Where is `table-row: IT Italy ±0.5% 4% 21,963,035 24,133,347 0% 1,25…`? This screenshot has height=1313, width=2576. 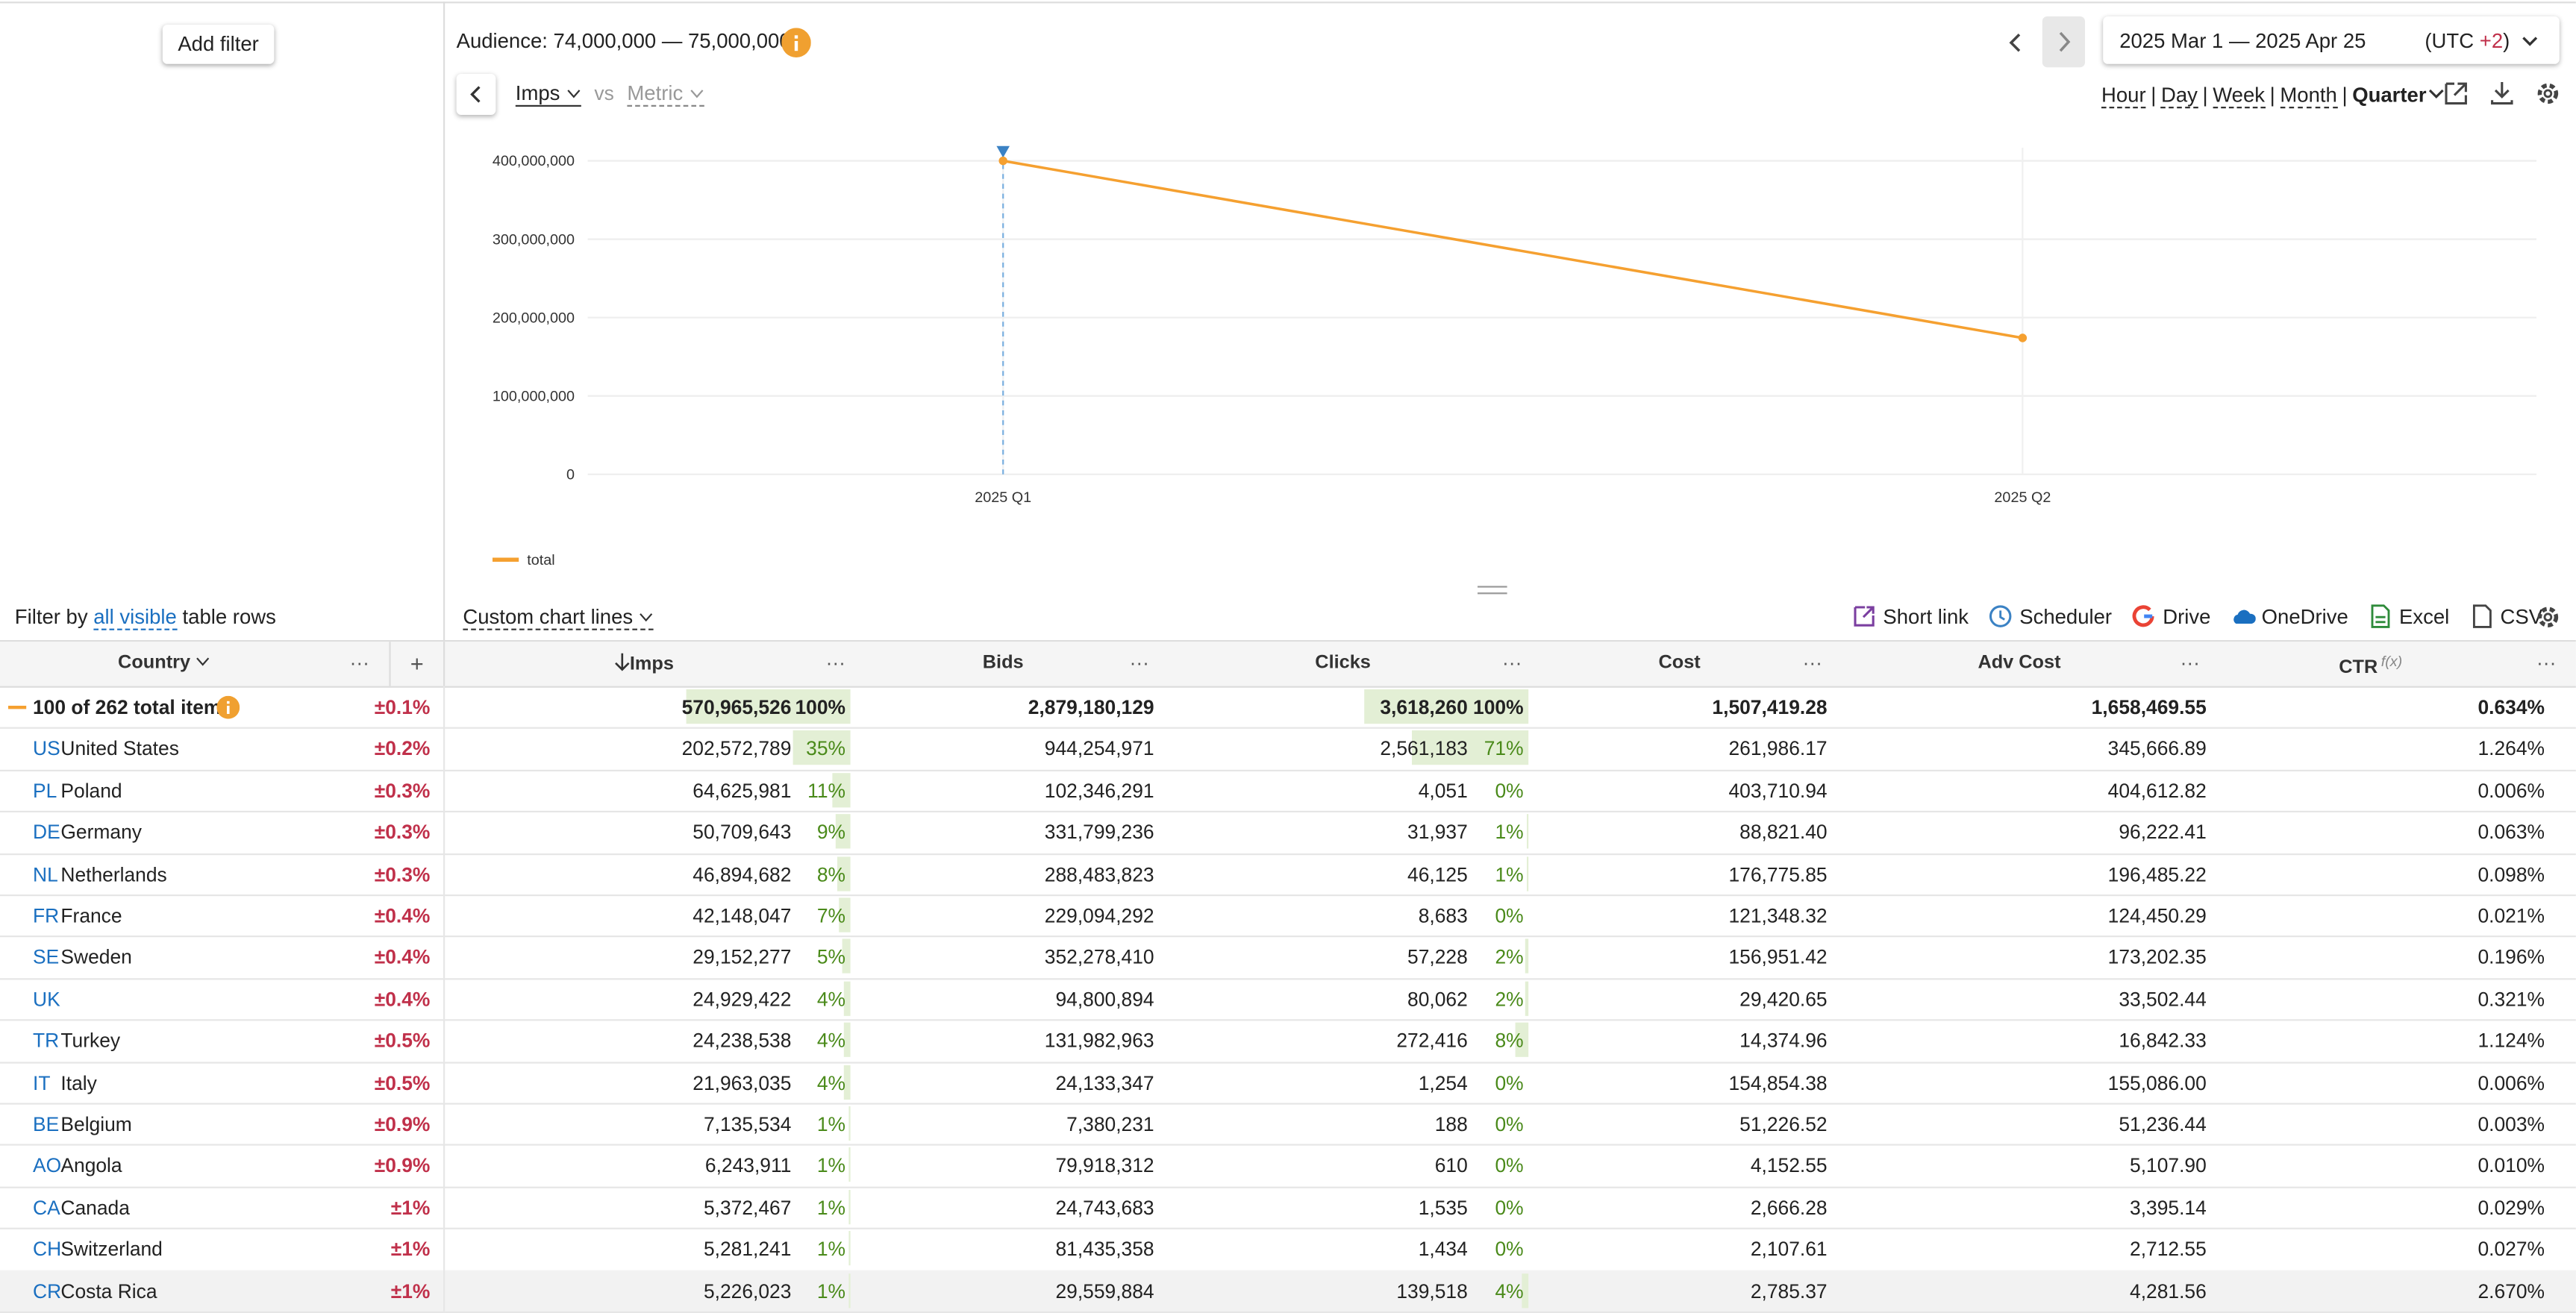 table-row: IT Italy ±0.5% 4% 21,963,035 24,133,347 0% 1,25… is located at coordinates (1288, 1083).